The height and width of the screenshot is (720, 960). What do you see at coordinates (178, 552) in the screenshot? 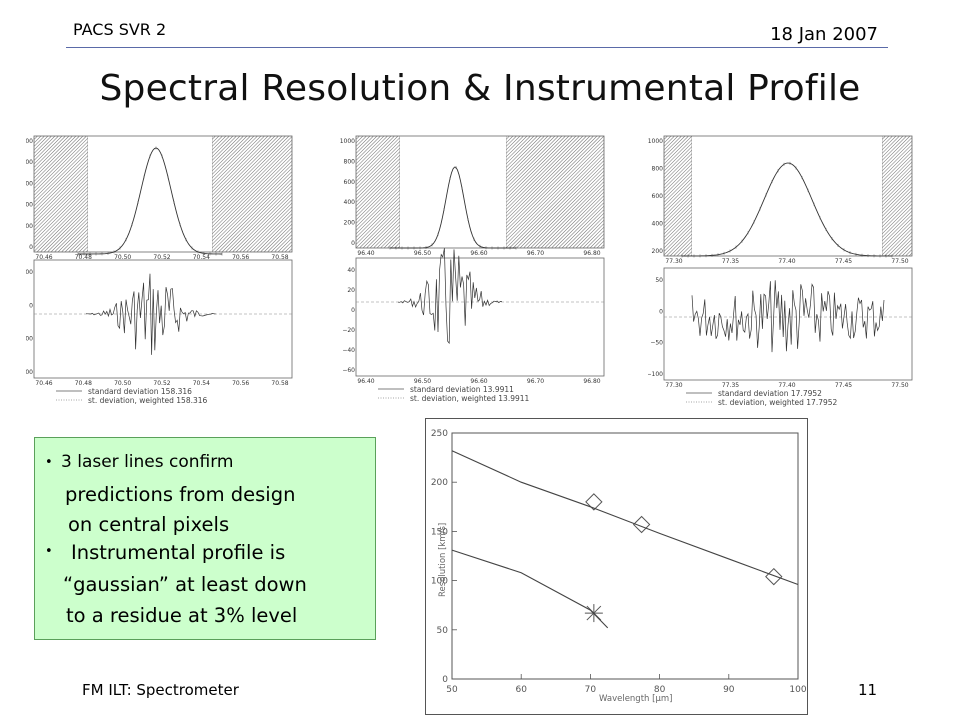
I see `bullet-2-line-1: Instrumental profile is` at bounding box center [178, 552].